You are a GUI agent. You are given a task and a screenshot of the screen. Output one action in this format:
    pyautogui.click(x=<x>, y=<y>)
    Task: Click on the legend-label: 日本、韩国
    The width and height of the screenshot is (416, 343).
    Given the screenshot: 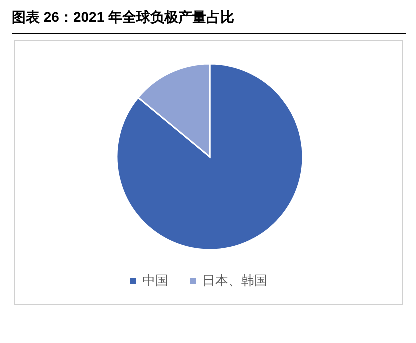 What is the action you would take?
    pyautogui.click(x=235, y=280)
    